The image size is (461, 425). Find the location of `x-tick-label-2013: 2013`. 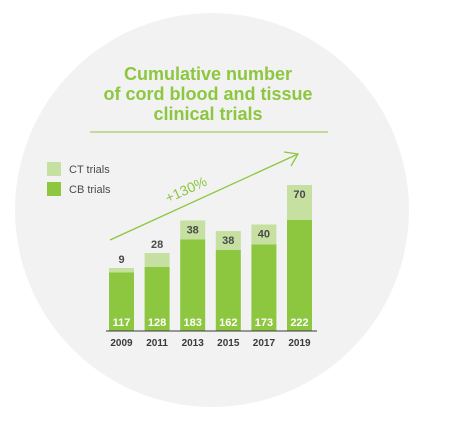

x-tick-label-2013: 2013 is located at coordinates (193, 343).